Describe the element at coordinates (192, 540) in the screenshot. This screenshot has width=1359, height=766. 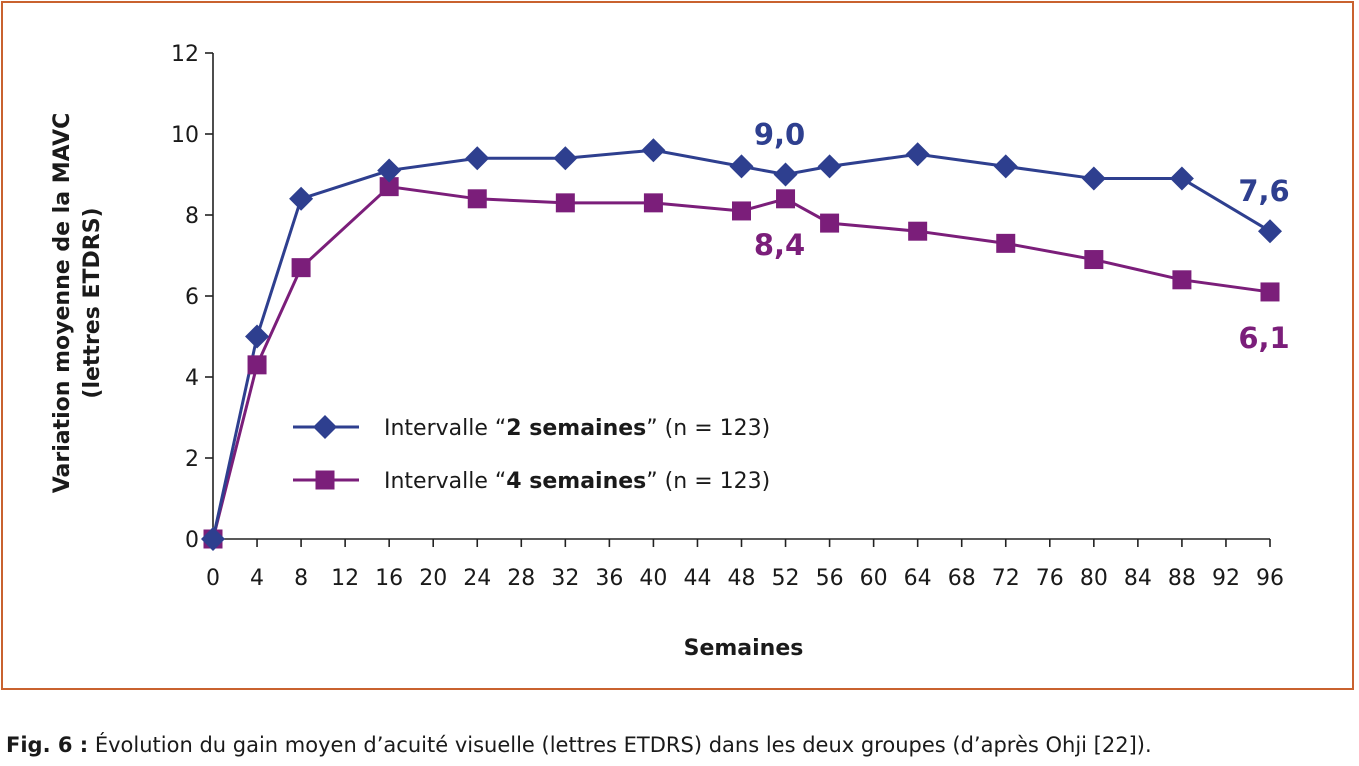
I see `y-tick-label: 0` at that location.